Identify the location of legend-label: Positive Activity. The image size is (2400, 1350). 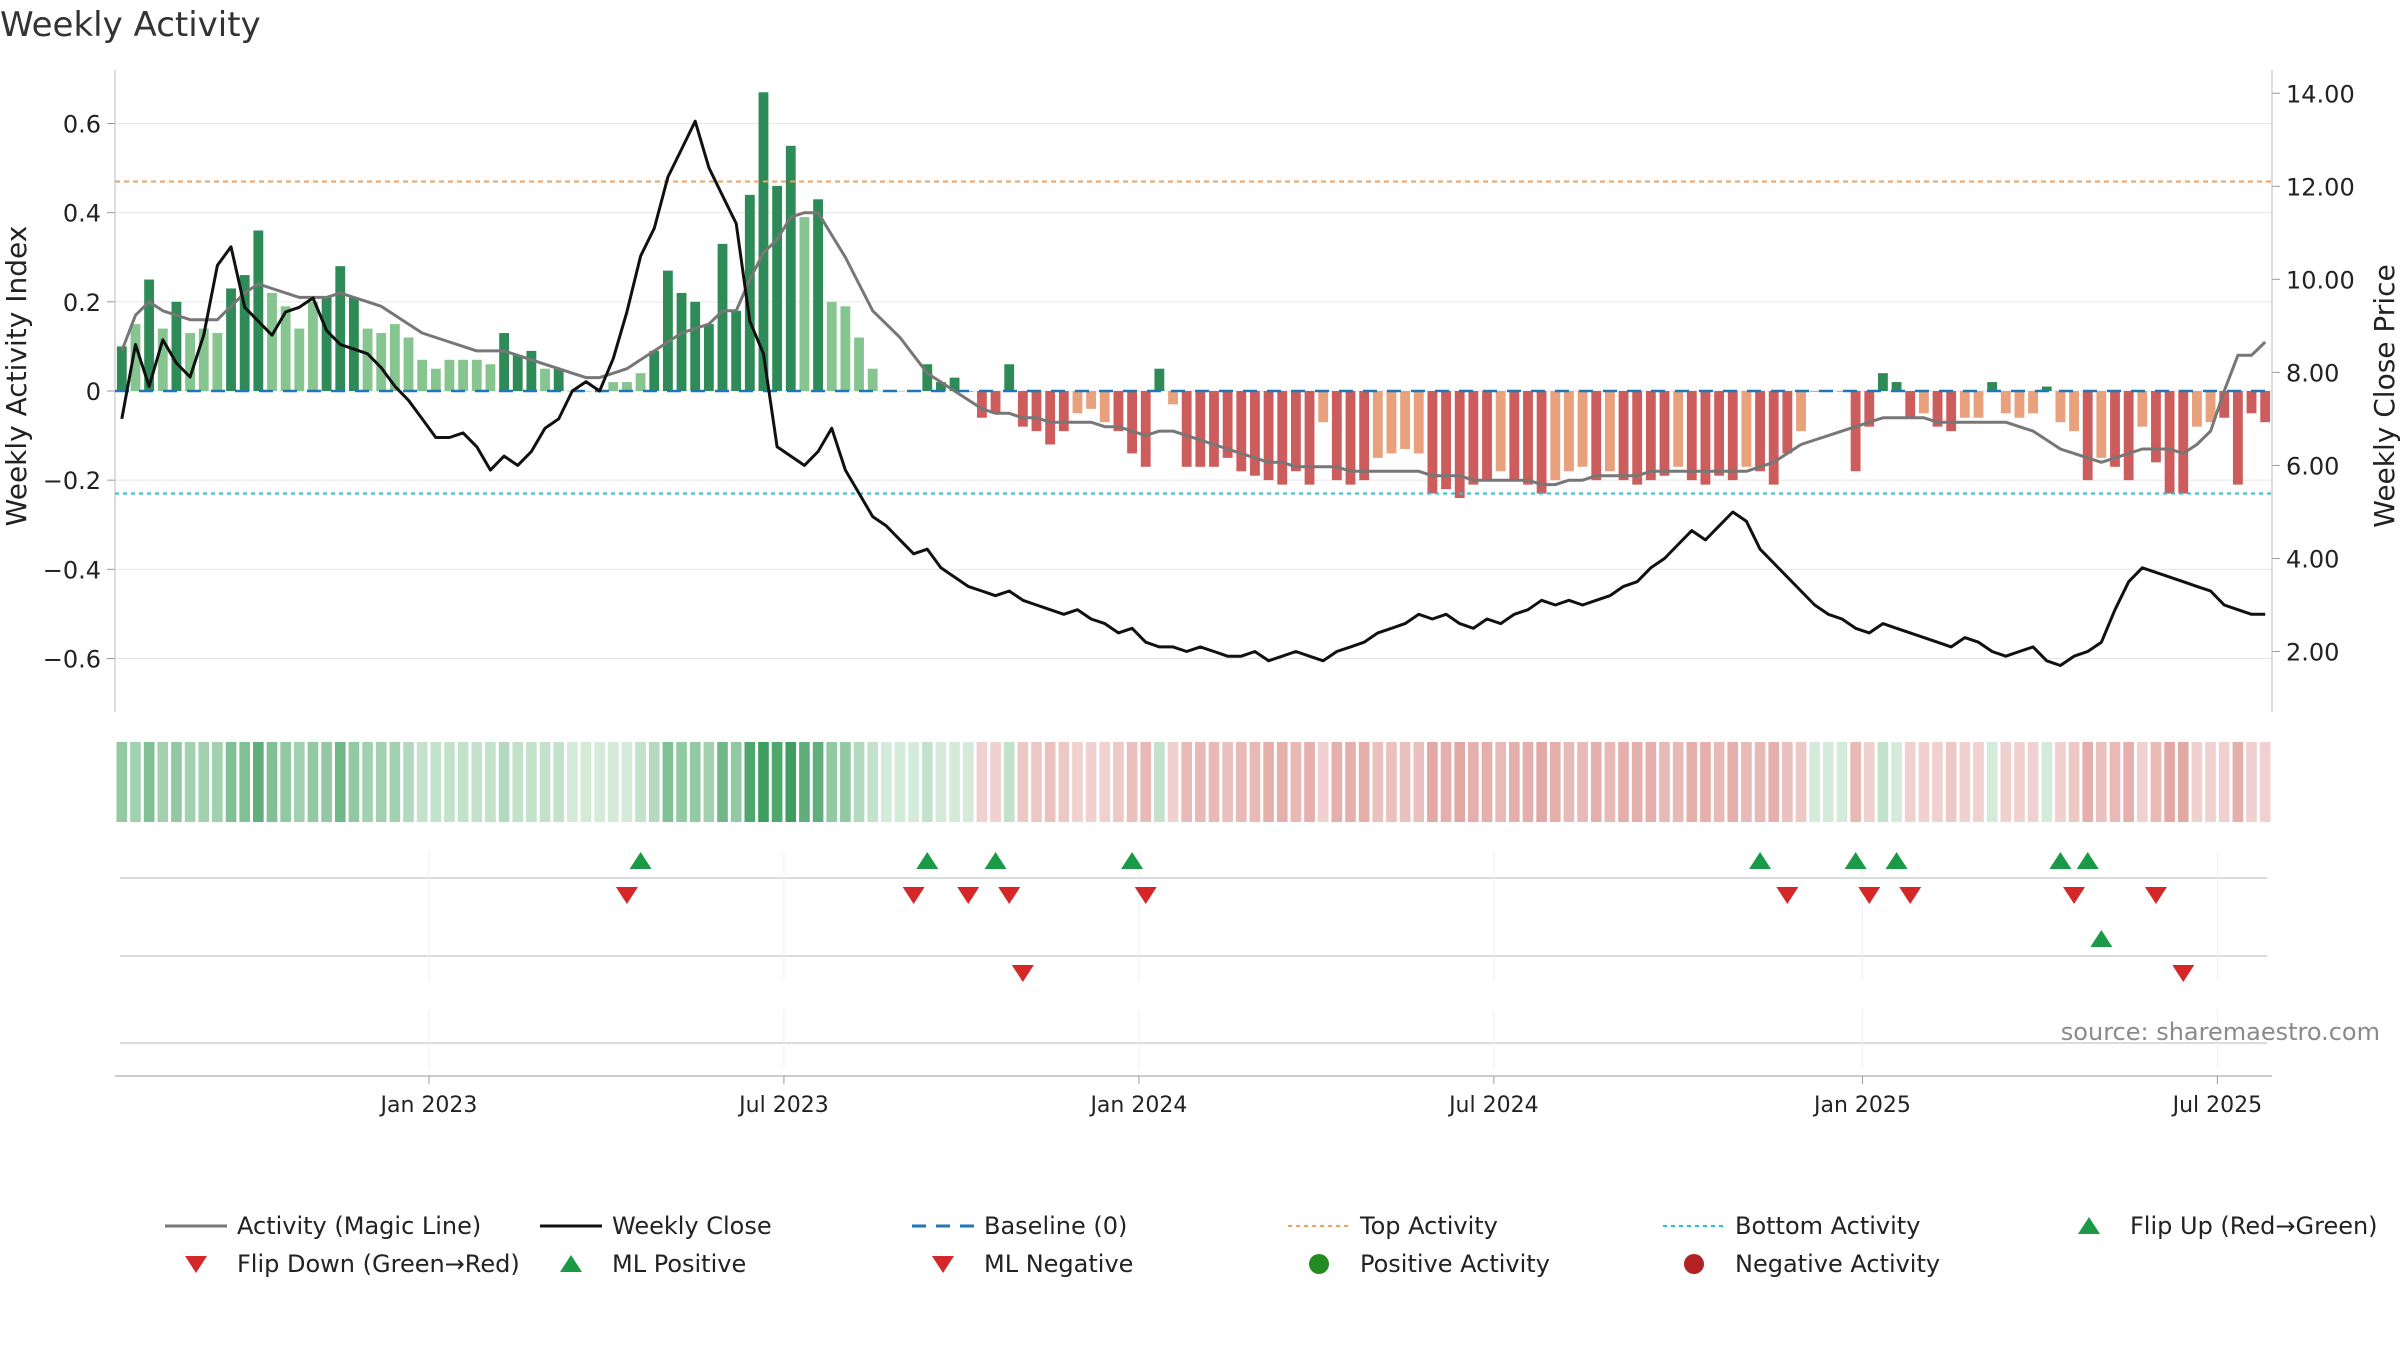
(1455, 1264).